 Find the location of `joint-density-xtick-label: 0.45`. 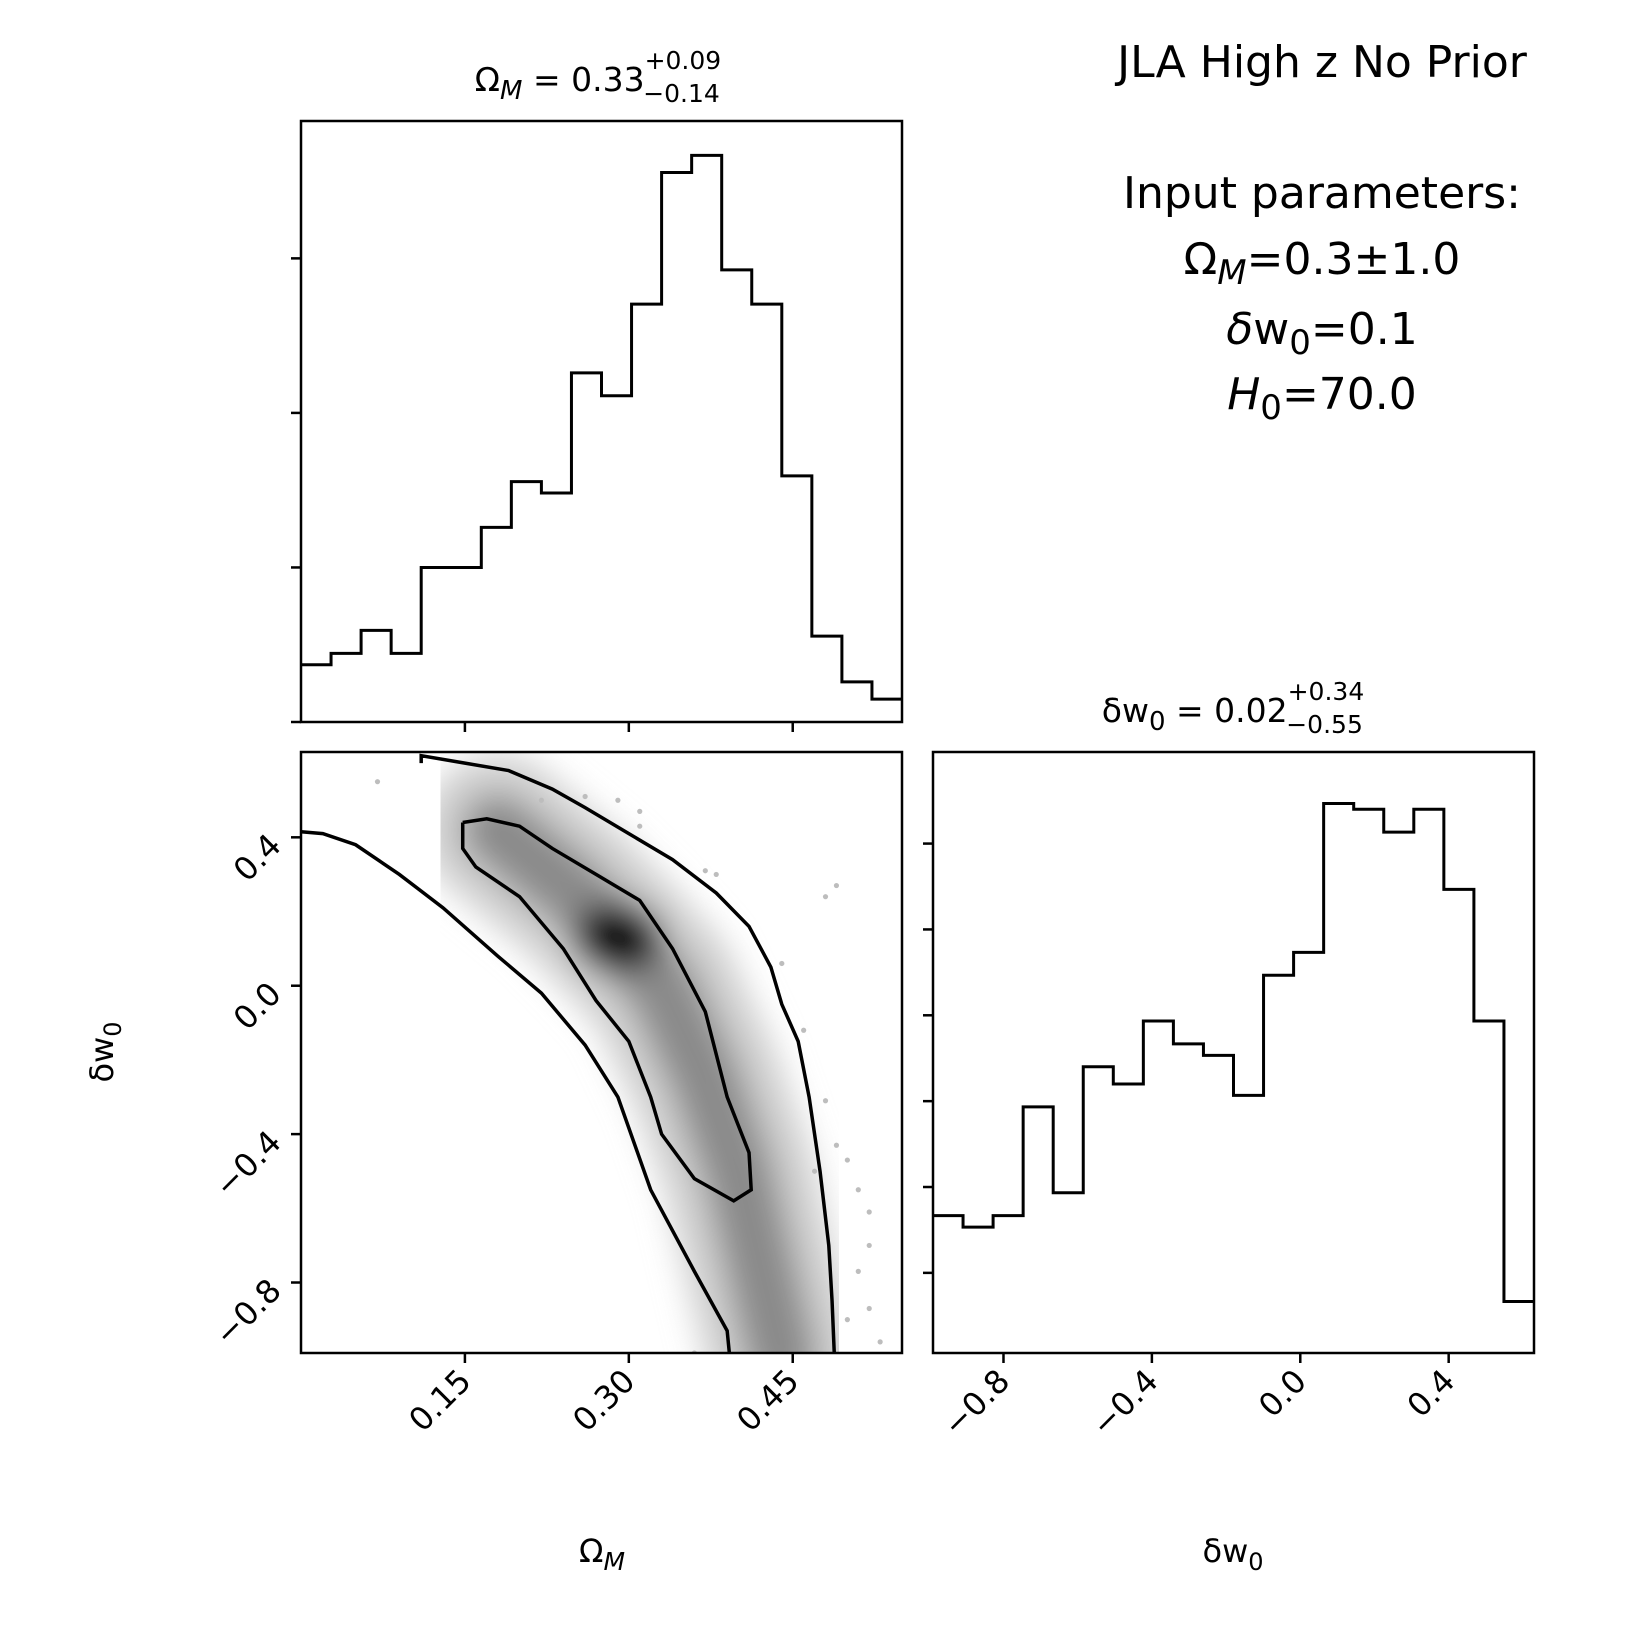

joint-density-xtick-label: 0.45 is located at coordinates (767, 1400).